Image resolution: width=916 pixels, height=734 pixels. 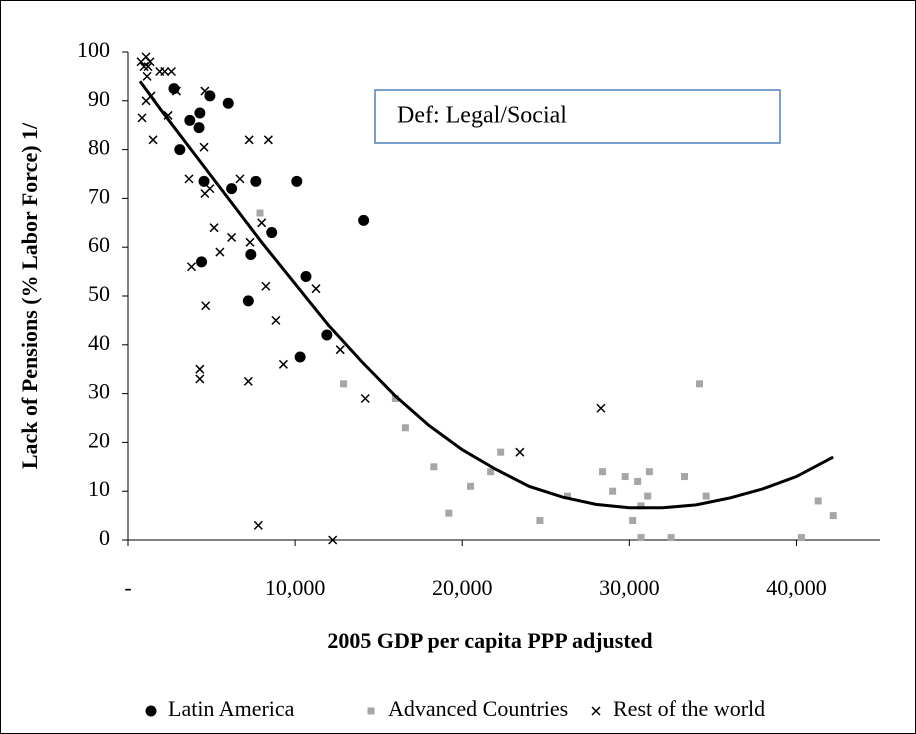 What do you see at coordinates (99, 147) in the screenshot?
I see `y-tick-label: 80` at bounding box center [99, 147].